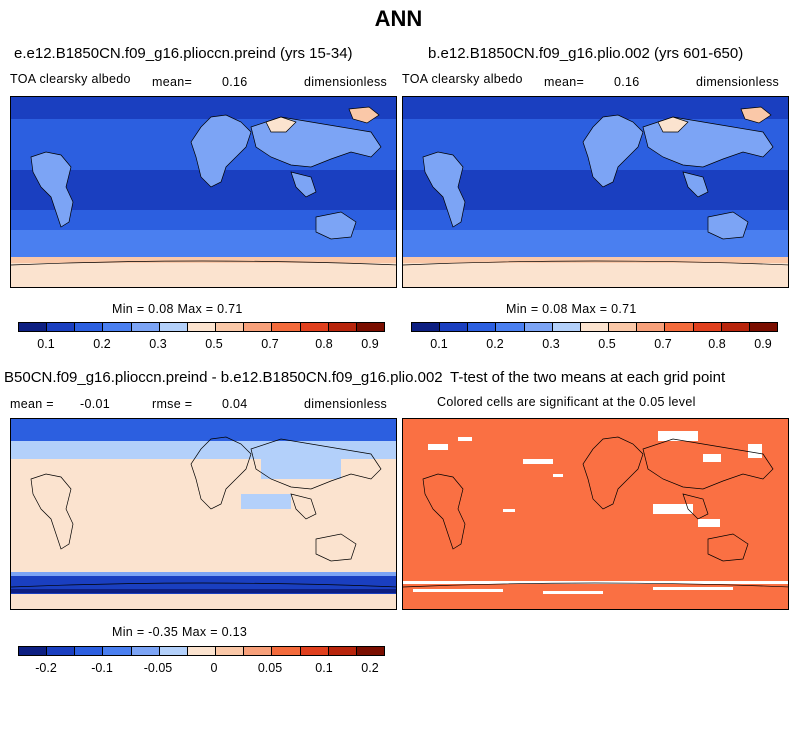  Describe the element at coordinates (627, 82) in the screenshot. I see `panel2-mean-value: 0.16` at that location.